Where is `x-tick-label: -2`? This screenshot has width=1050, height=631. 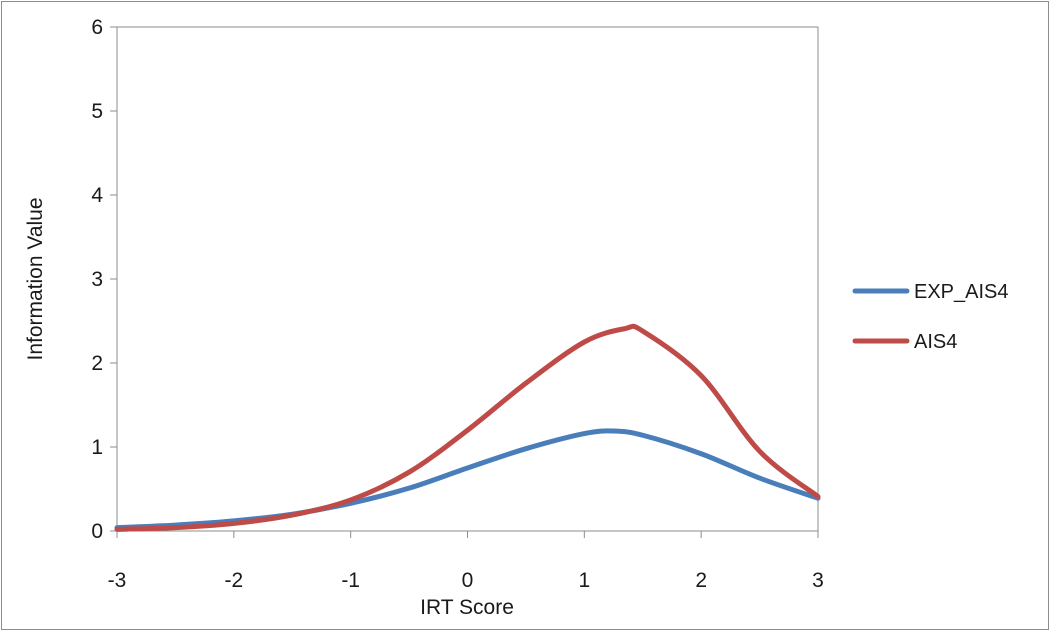
x-tick-label: -2 is located at coordinates (233, 580).